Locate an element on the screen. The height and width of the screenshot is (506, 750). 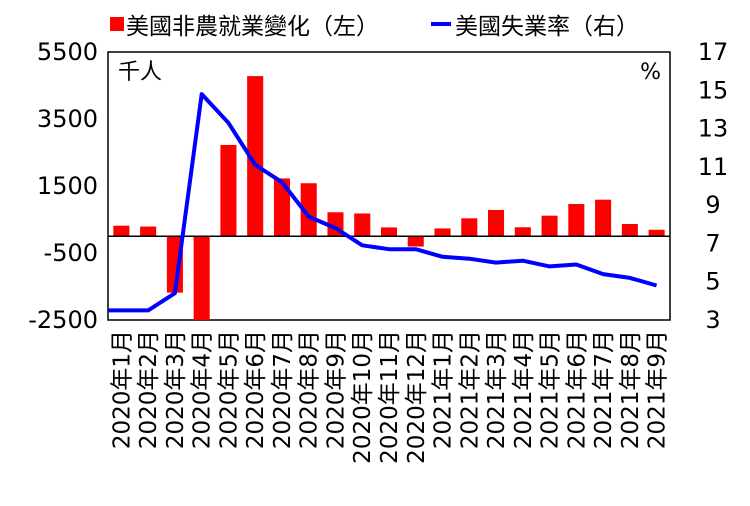
right-tick-label: 9 is located at coordinates (712, 205).